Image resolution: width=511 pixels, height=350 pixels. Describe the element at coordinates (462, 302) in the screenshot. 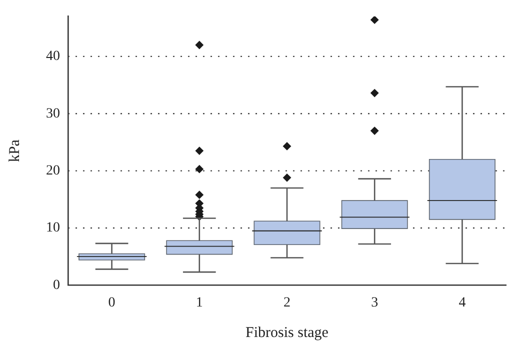

I see `x-tick-label: 4` at that location.